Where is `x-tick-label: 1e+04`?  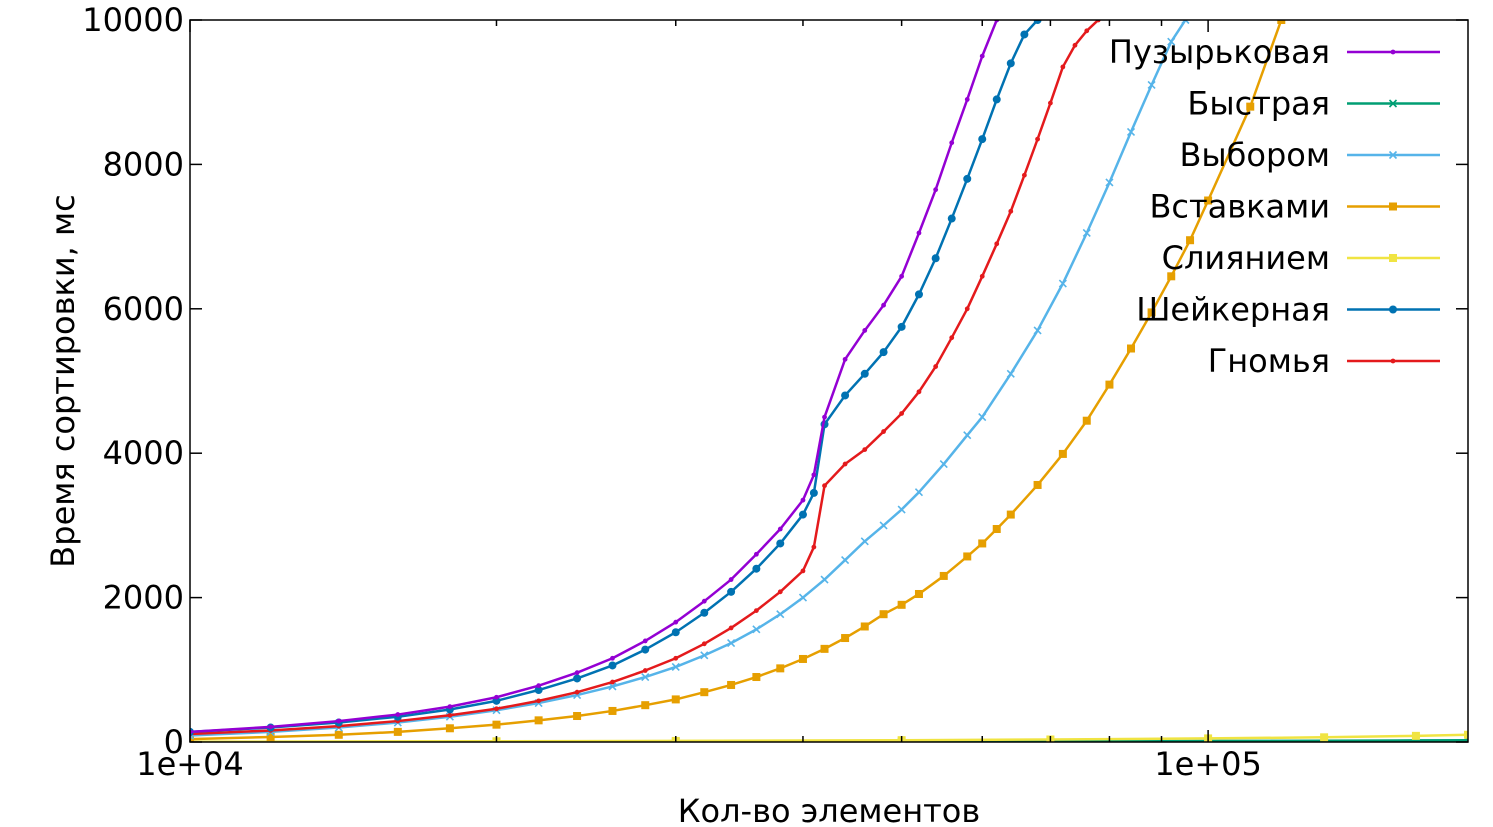 x-tick-label: 1e+04 is located at coordinates (190, 764).